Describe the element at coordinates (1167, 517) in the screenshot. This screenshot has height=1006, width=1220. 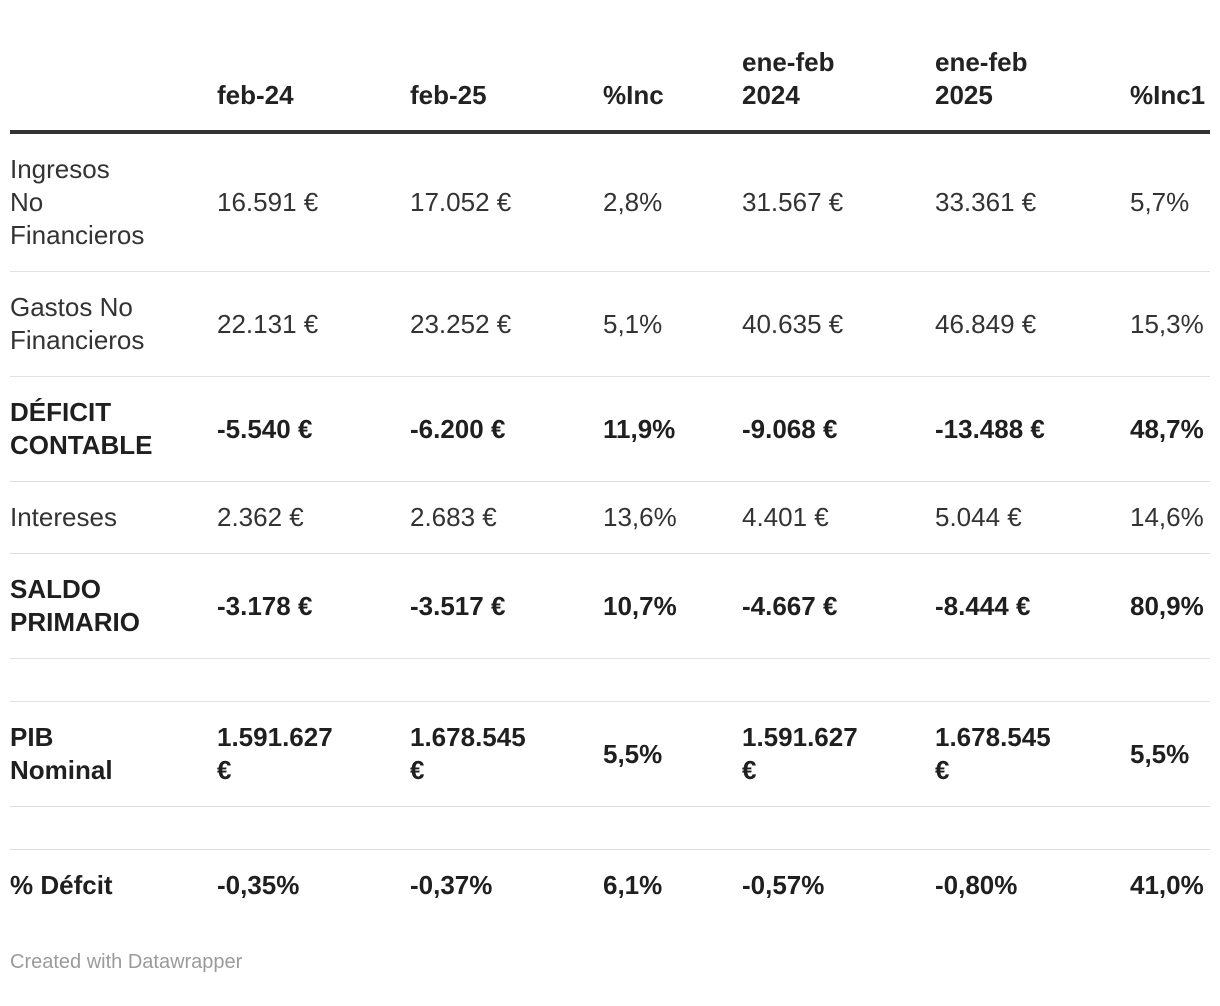
I see `table-cell: 14,6%` at that location.